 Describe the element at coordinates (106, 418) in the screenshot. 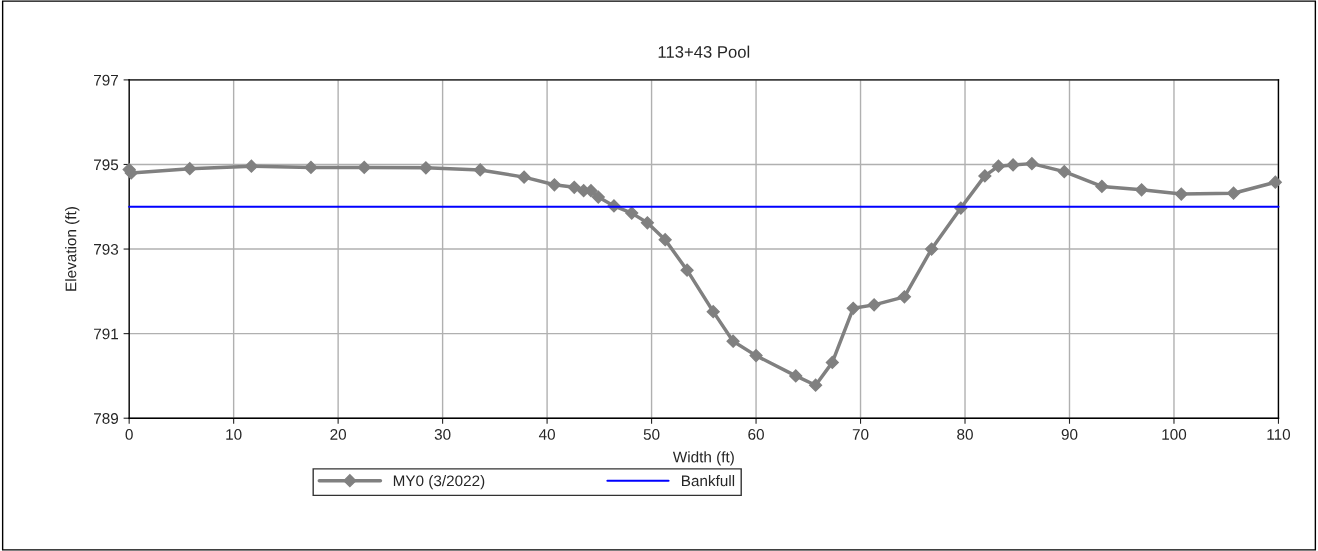

I see `y-tick-label: 789` at that location.